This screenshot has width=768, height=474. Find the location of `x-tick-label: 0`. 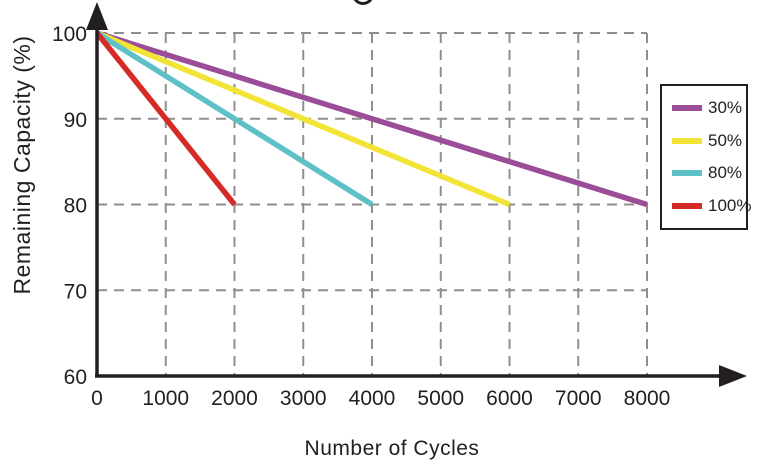

x-tick-label: 0 is located at coordinates (97, 398).